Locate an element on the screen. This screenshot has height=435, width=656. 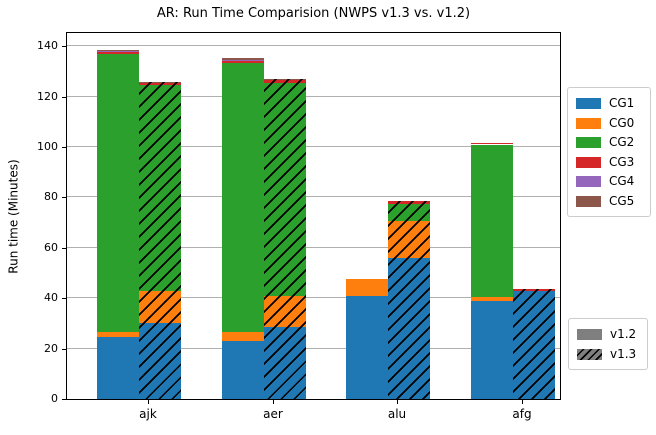
bar-segment-CG1-aer-v12 is located at coordinates (243, 370).